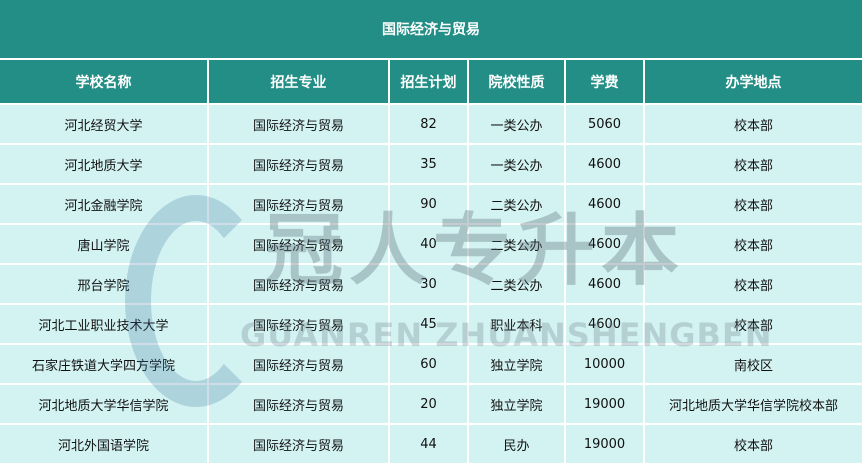  I want to click on table-cell: 82, so click(428, 124).